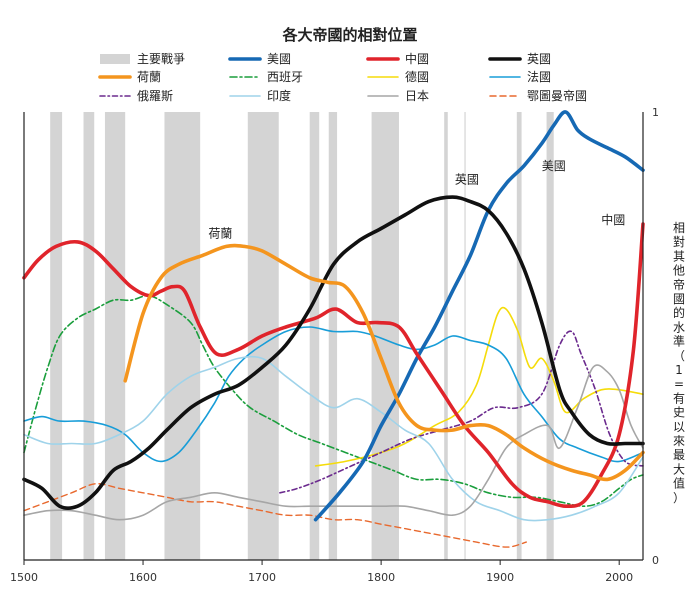 The image size is (700, 593). I want to click on chart-title: 各大帝國的相對位置, so click(349, 35).